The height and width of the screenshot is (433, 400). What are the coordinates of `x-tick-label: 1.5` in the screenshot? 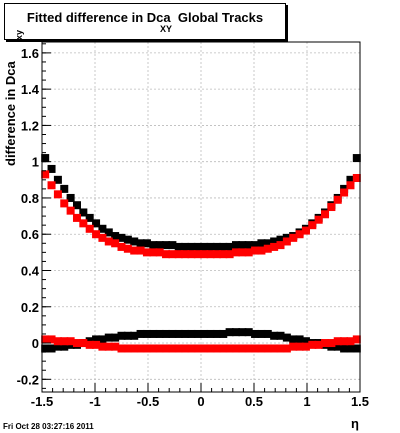 It's located at (360, 401).